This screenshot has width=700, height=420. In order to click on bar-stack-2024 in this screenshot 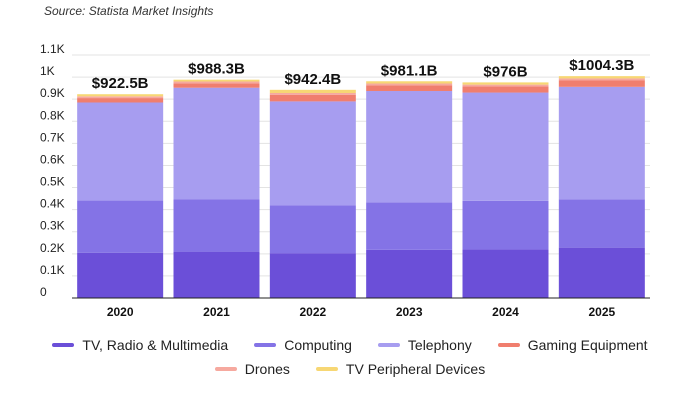, I will do `click(505, 190)`.